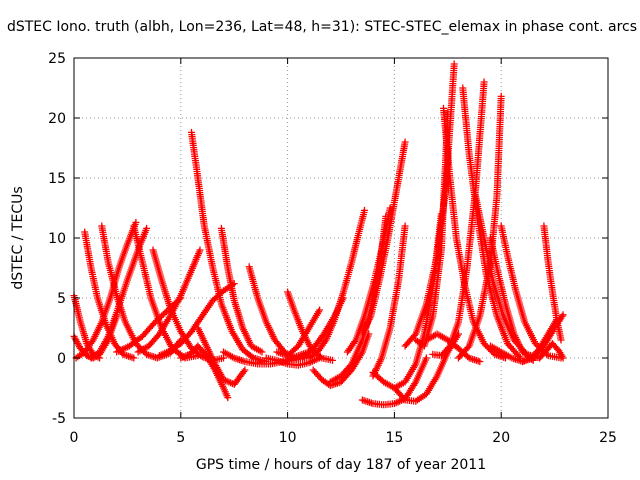 This screenshot has height=480, width=640. Describe the element at coordinates (341, 465) in the screenshot. I see `x-axis-label: GPS time / hours of day 187 of year 2011` at that location.